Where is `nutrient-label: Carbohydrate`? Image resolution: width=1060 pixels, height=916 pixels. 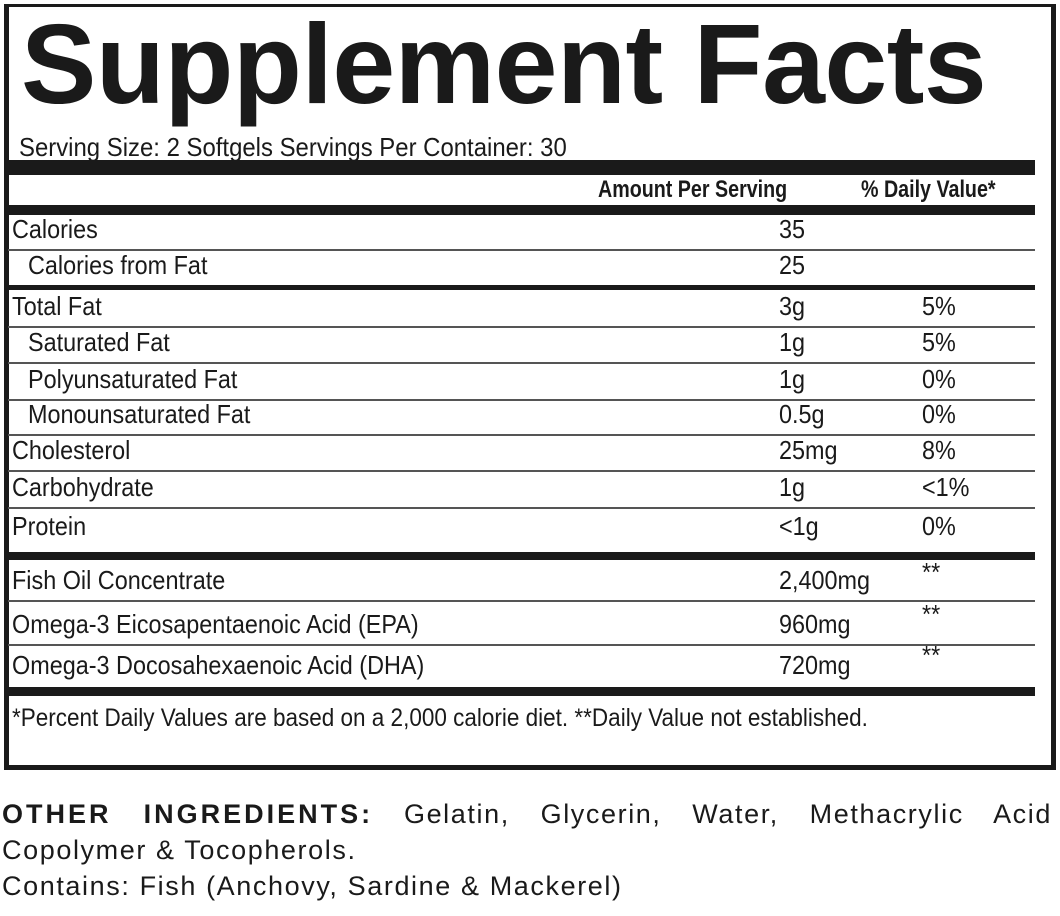
nutrient-label: Carbohydrate is located at coordinates (83, 487).